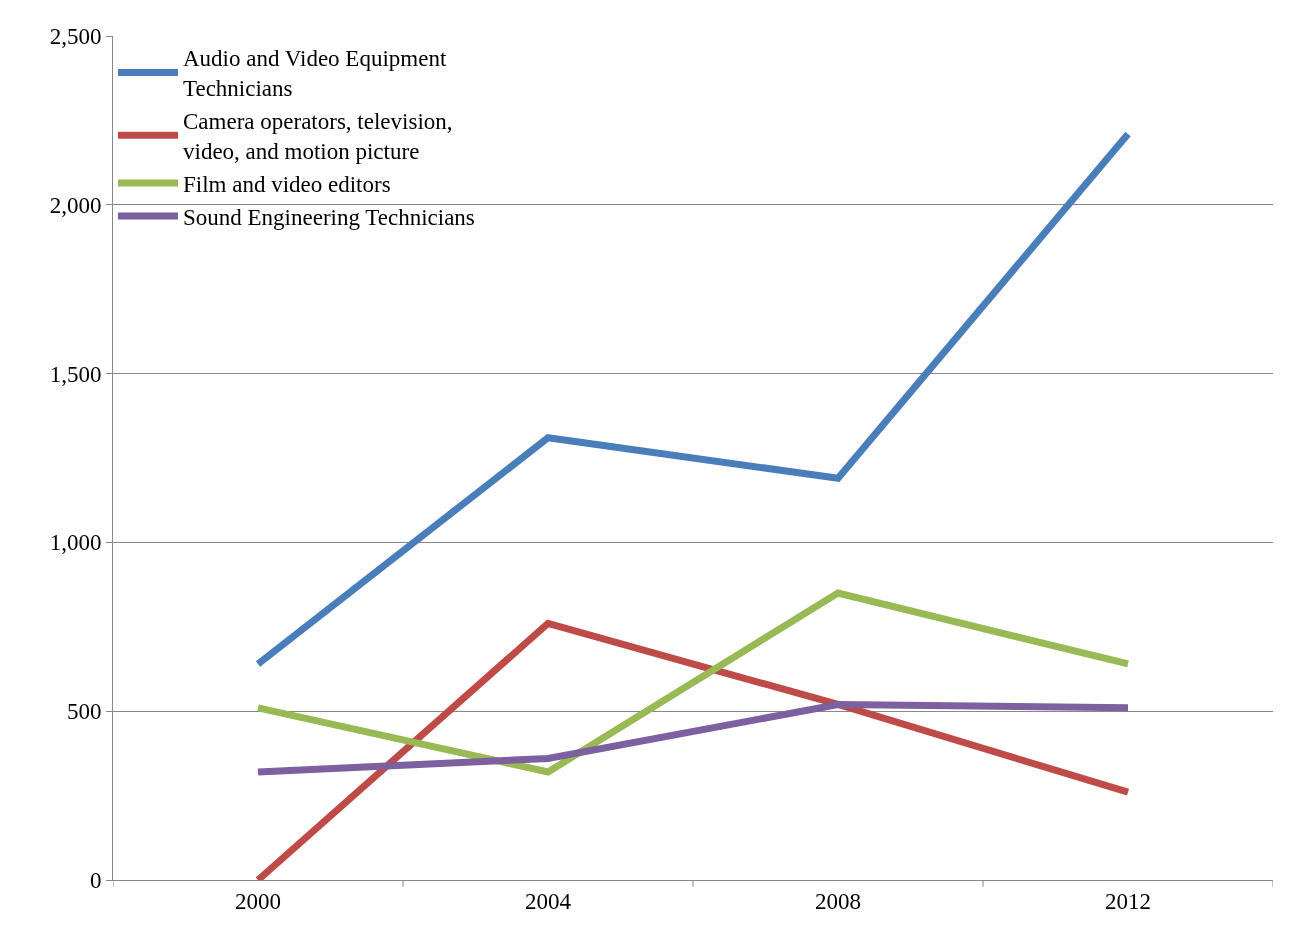  Describe the element at coordinates (75, 205) in the screenshot. I see `y-tick-label: 2,000` at that location.